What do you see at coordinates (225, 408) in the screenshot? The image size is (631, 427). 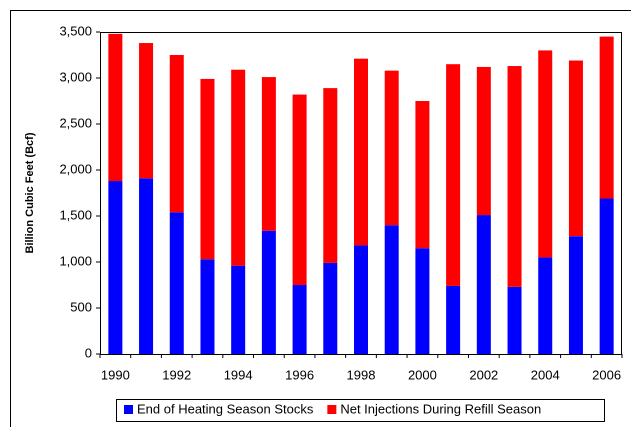 I see `legend-label: End of Heating Season Stocks` at bounding box center [225, 408].